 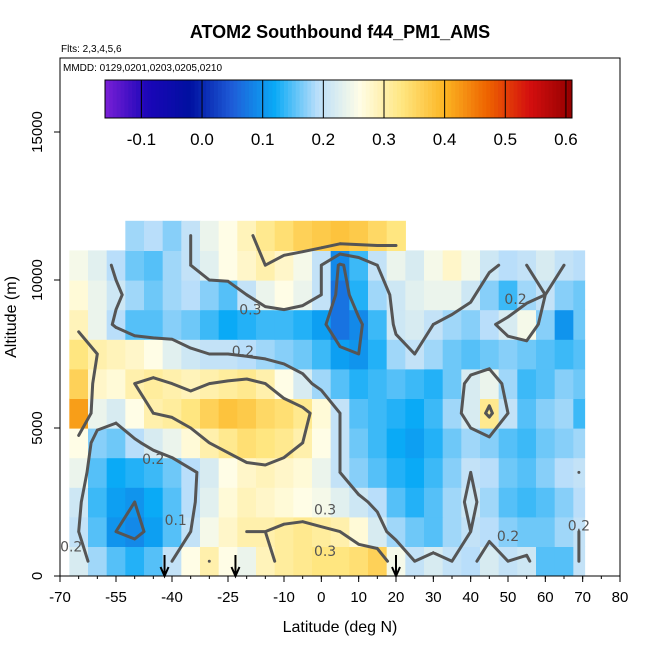 I want to click on y-axis: 0 5000 10000 15000, so click(x=44, y=345).